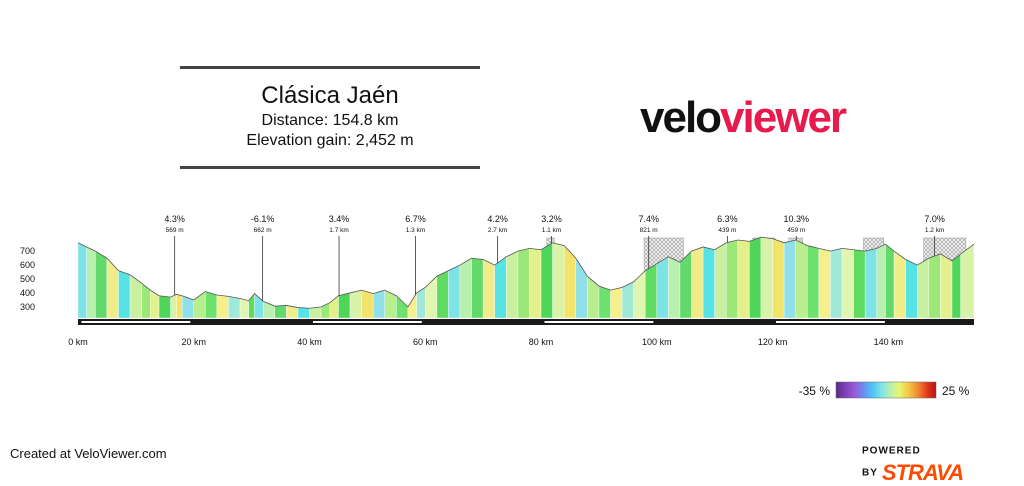  What do you see at coordinates (552, 230) in the screenshot?
I see `climb-length-5: 1.1 km` at bounding box center [552, 230].